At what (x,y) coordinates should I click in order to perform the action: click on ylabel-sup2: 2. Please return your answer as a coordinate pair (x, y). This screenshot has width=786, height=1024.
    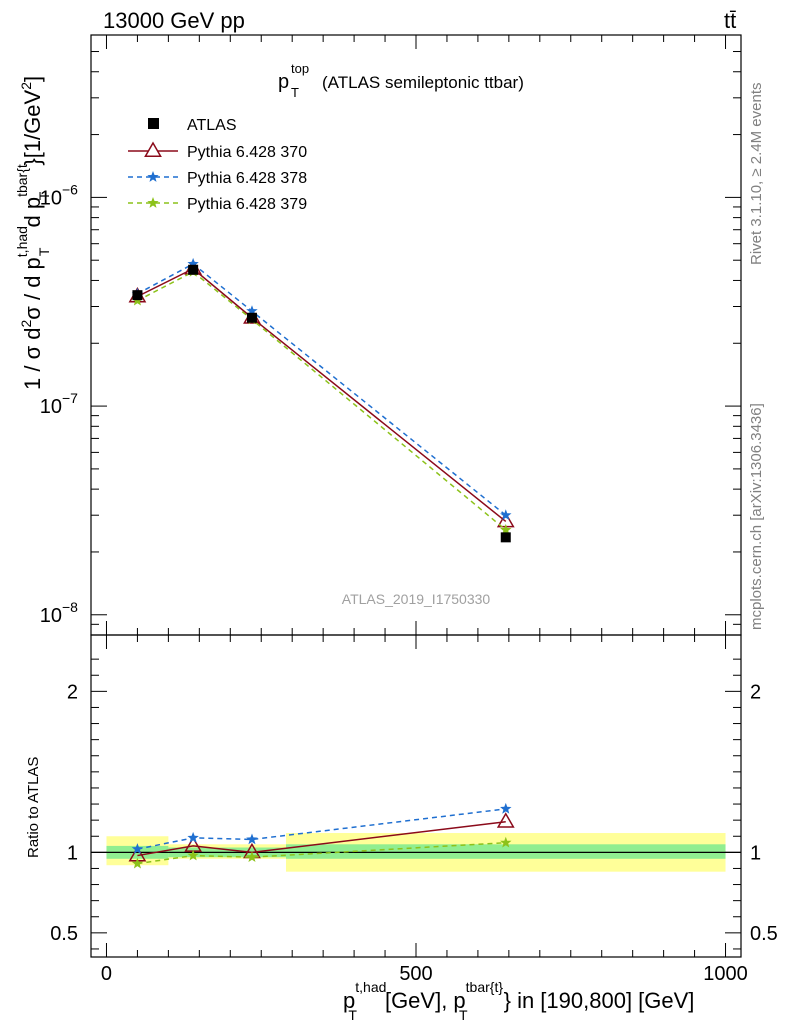
    Looking at the image, I should click on (26, 324).